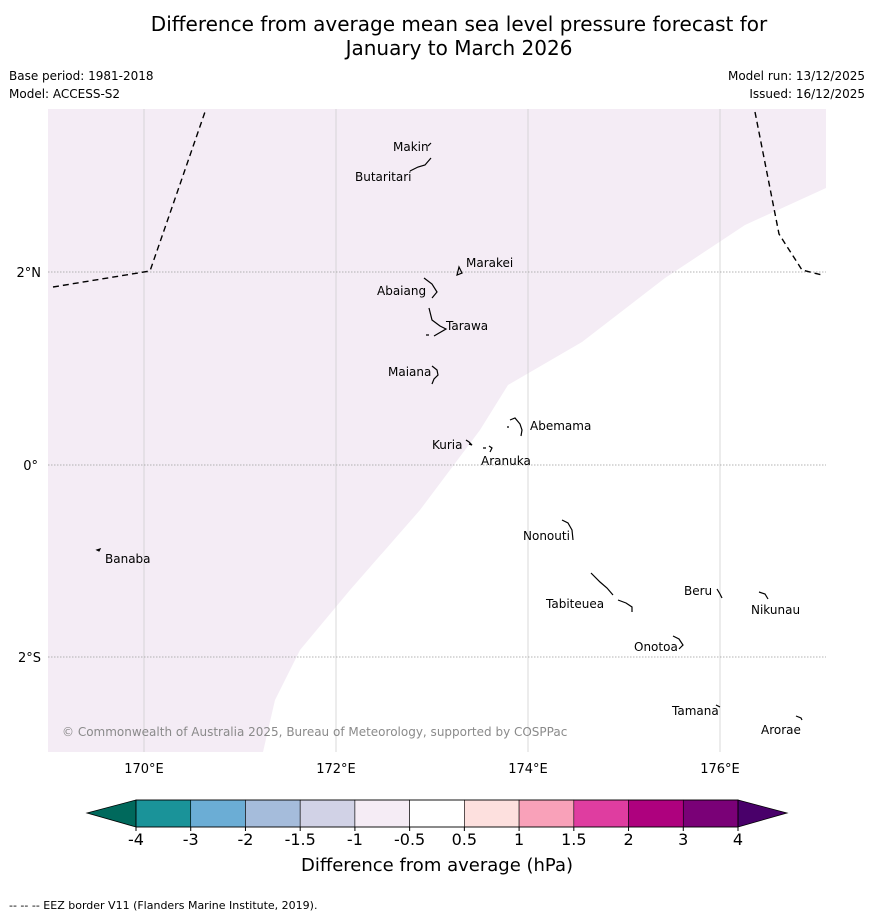 This screenshot has width=873, height=919. What do you see at coordinates (409, 372) in the screenshot?
I see `label-maiana: Maiana` at bounding box center [409, 372].